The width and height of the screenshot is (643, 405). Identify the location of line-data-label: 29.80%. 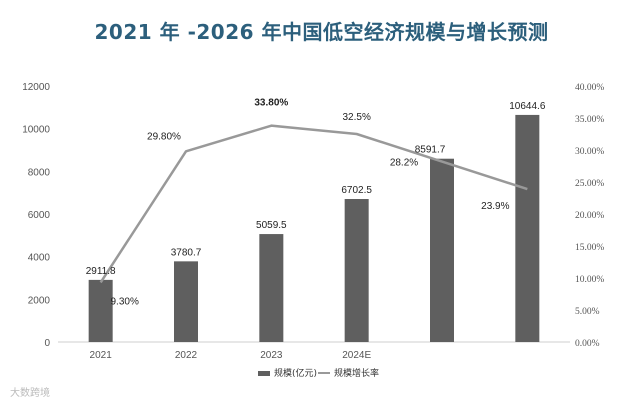
(164, 136).